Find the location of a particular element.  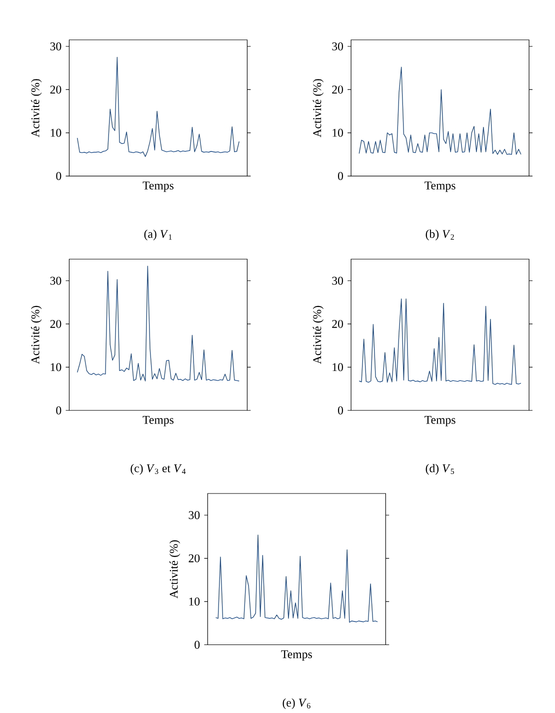

text: (b) V$_{2}$ is located at coordinates (440, 235).